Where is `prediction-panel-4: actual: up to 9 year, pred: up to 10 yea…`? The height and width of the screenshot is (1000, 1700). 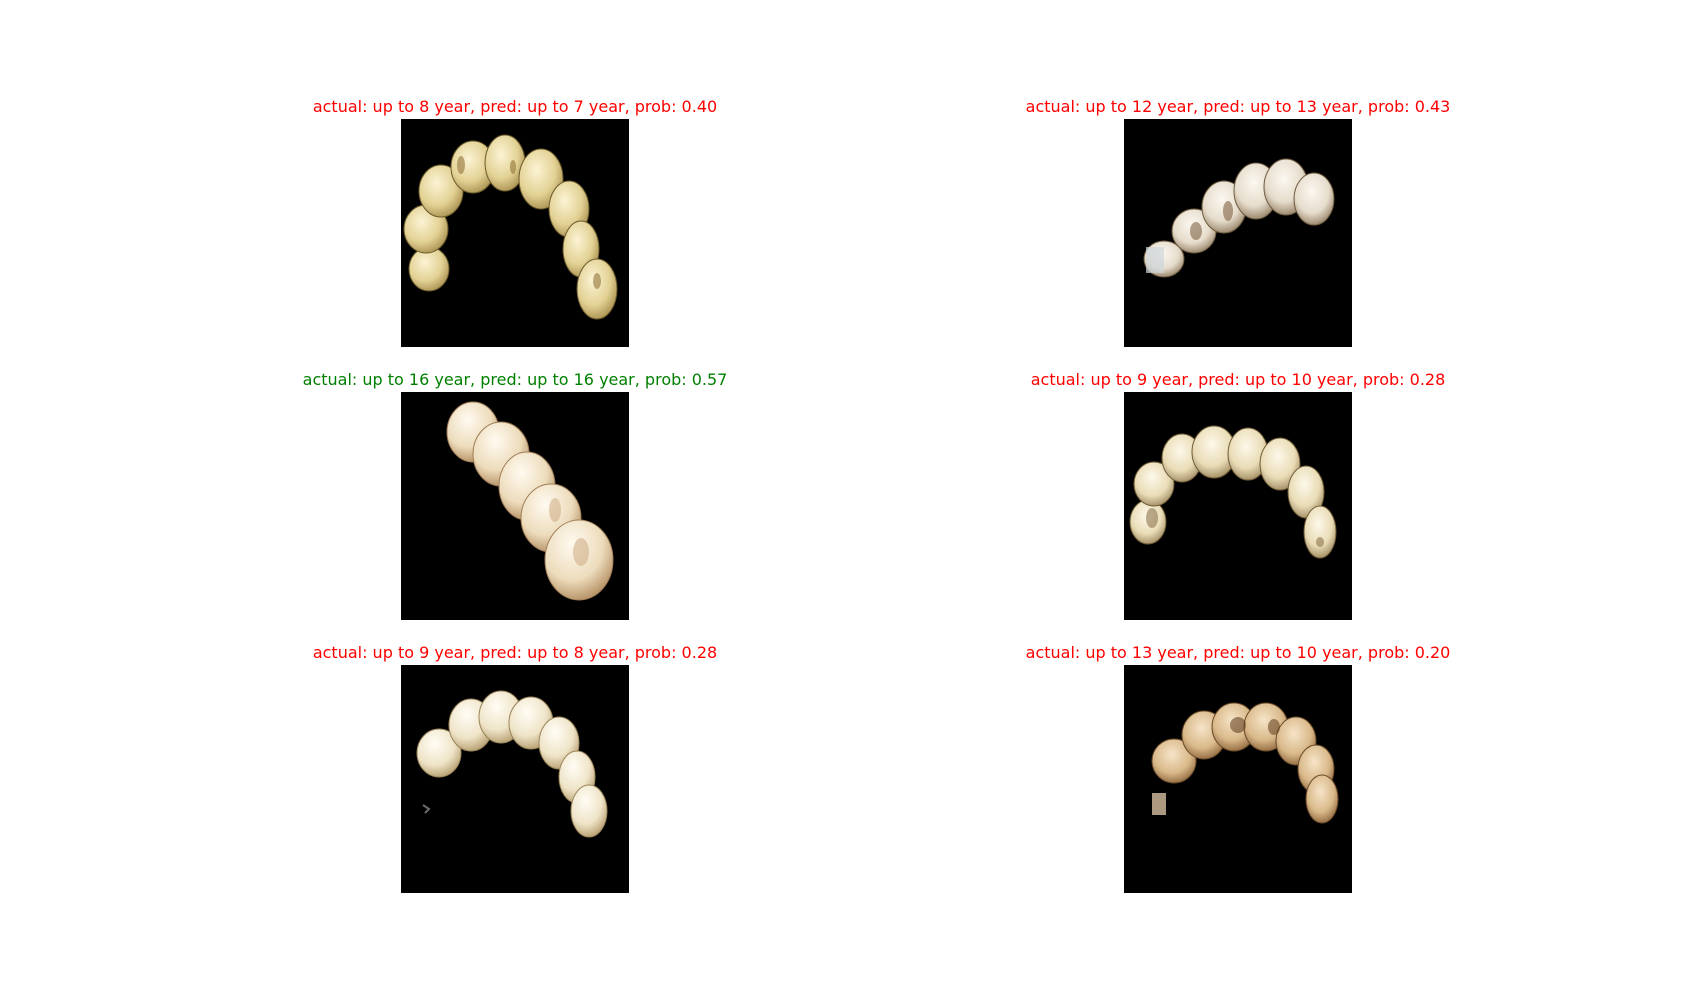 prediction-panel-4: actual: up to 9 year, pred: up to 10 yea… is located at coordinates (1238, 505).